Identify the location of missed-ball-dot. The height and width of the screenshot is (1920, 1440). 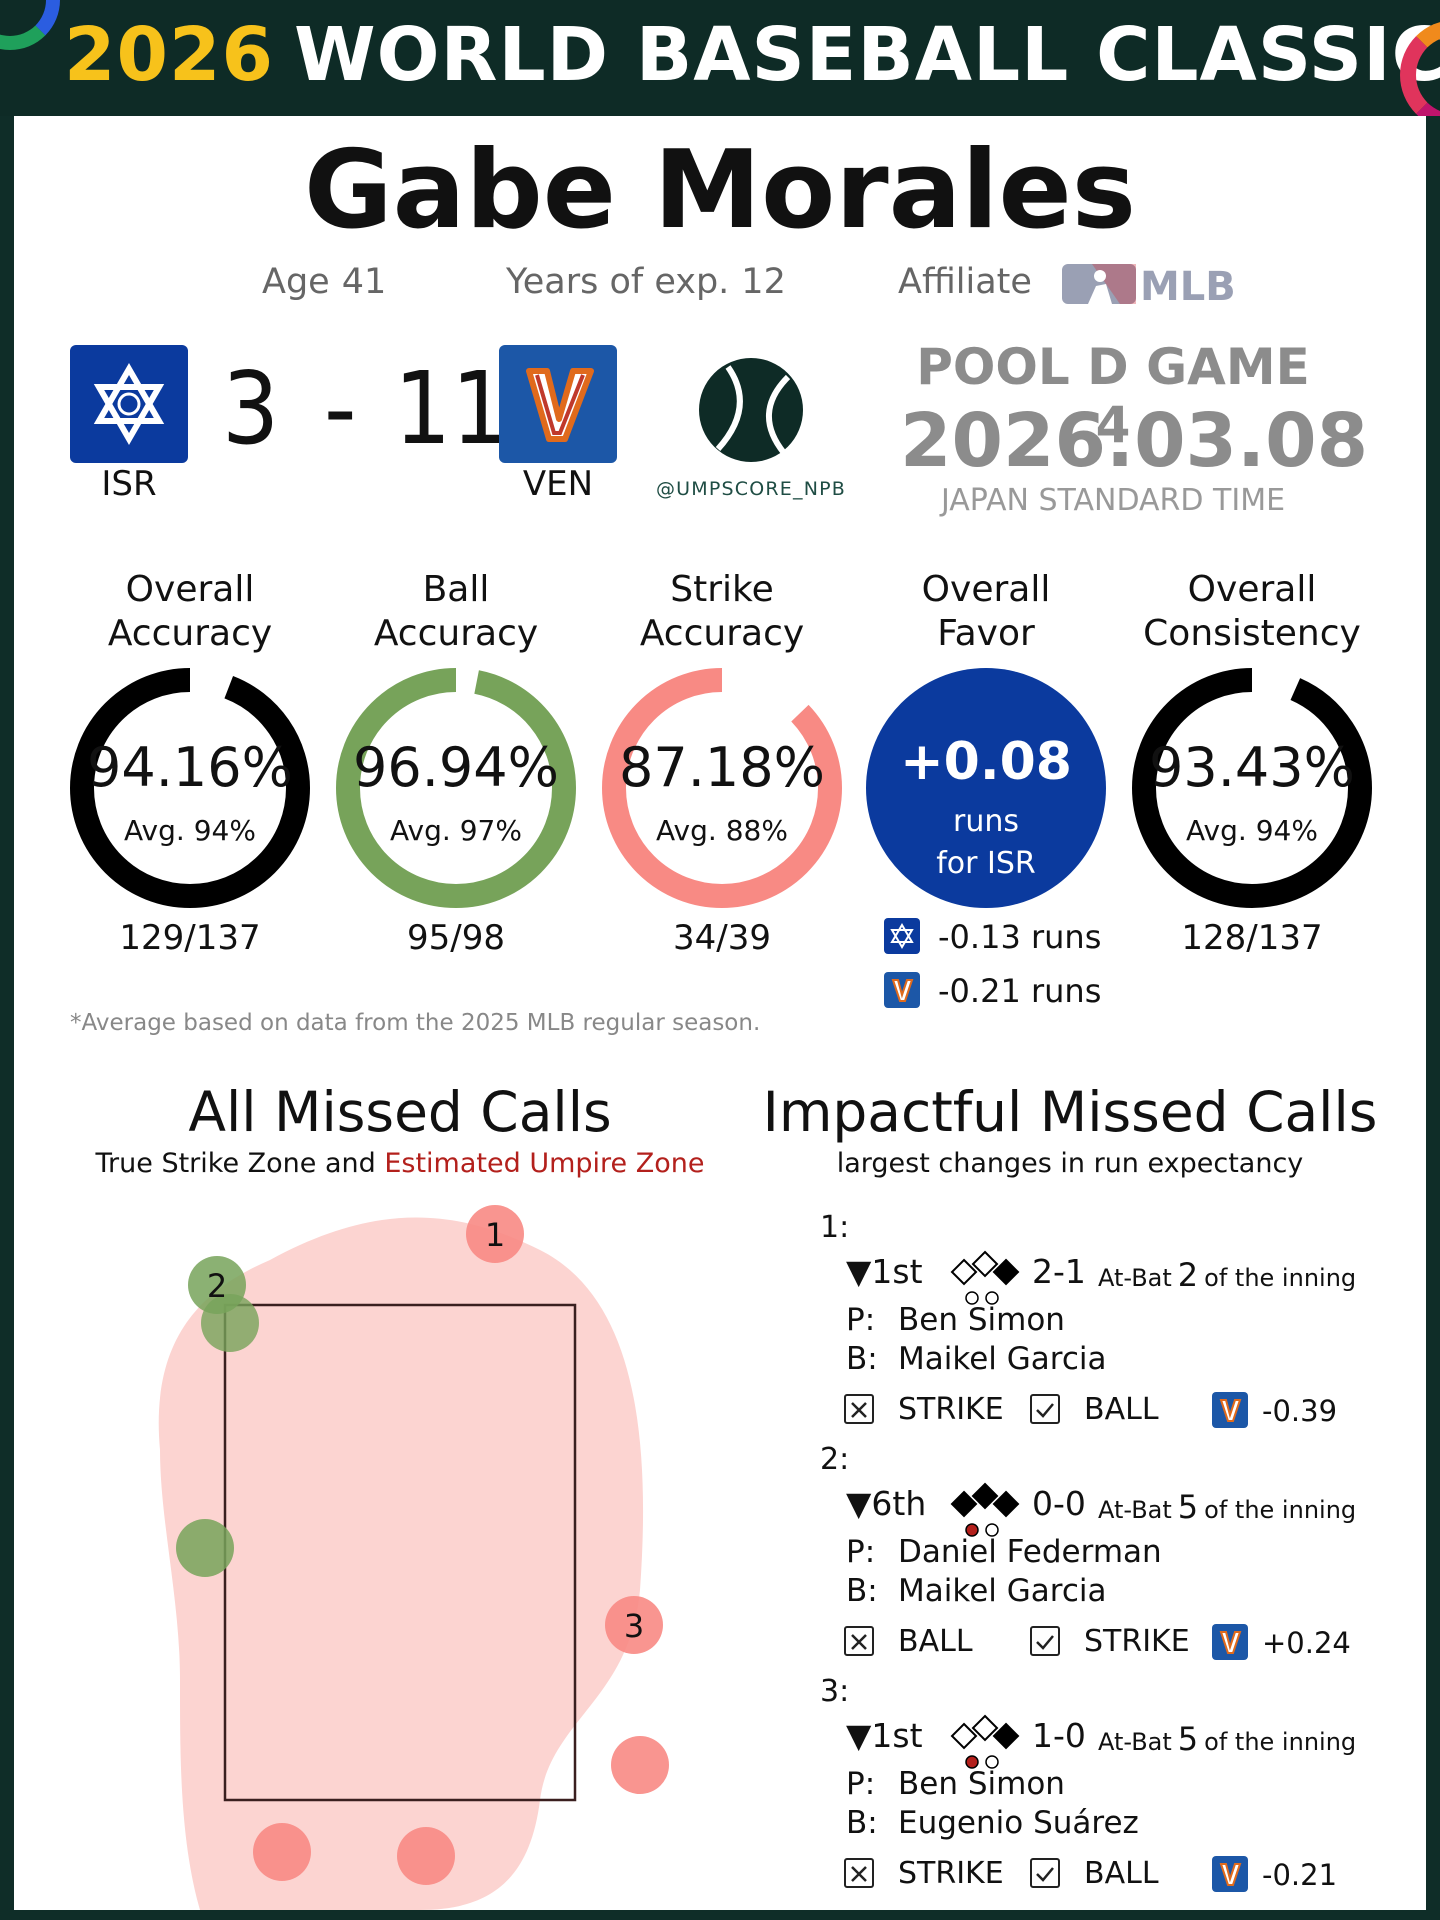
(205, 1548).